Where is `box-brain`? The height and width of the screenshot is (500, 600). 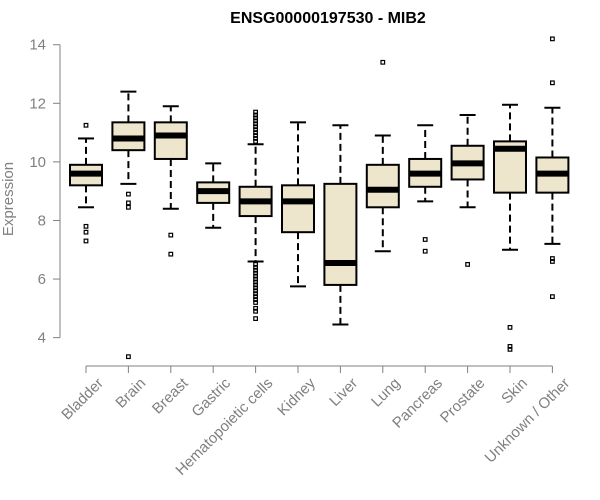
box-brain is located at coordinates (128, 225).